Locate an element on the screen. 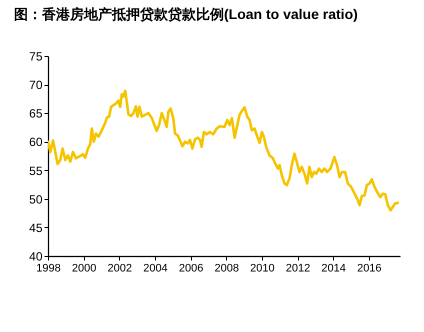 The height and width of the screenshot is (332, 424). x-tick-label: 2000 is located at coordinates (84, 268).